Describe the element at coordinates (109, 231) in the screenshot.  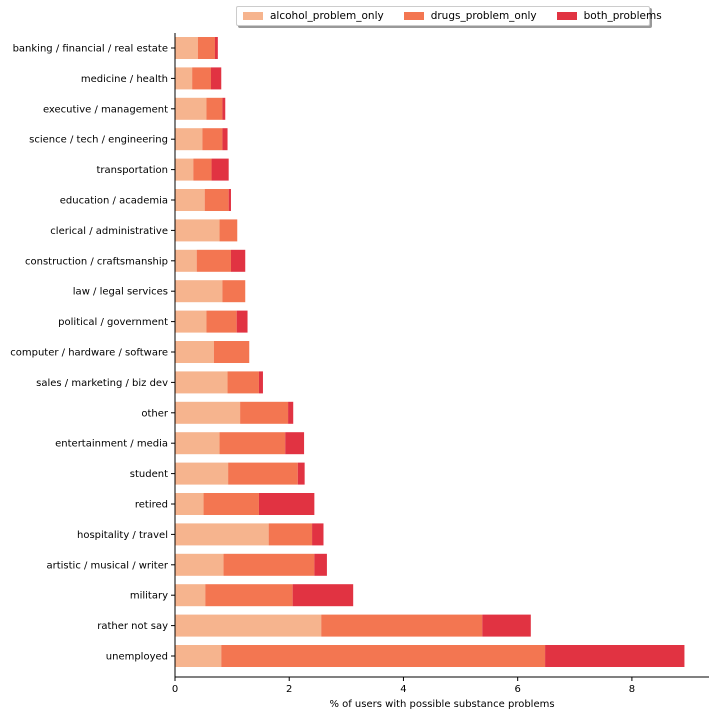
I see `y-tick-label: clerical / administrative` at that location.